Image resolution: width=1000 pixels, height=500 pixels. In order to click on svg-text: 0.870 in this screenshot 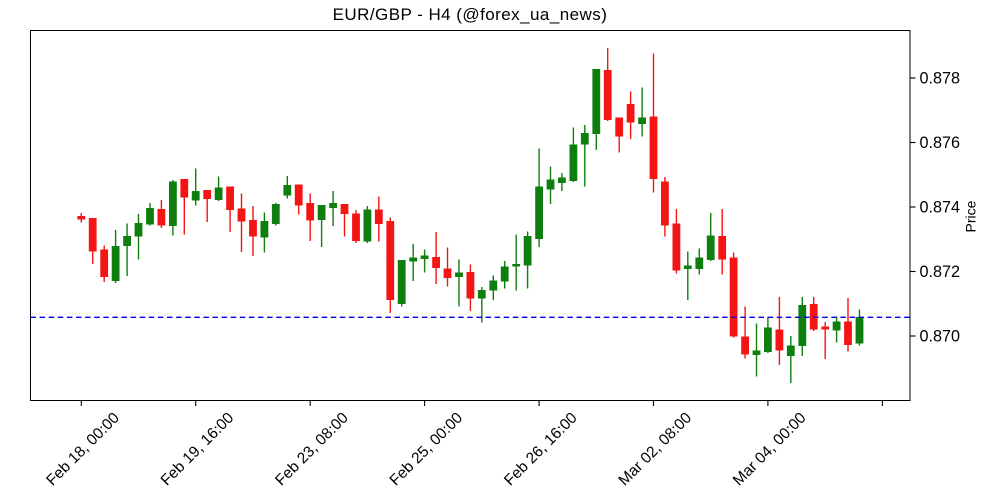, I will do `click(940, 336)`.